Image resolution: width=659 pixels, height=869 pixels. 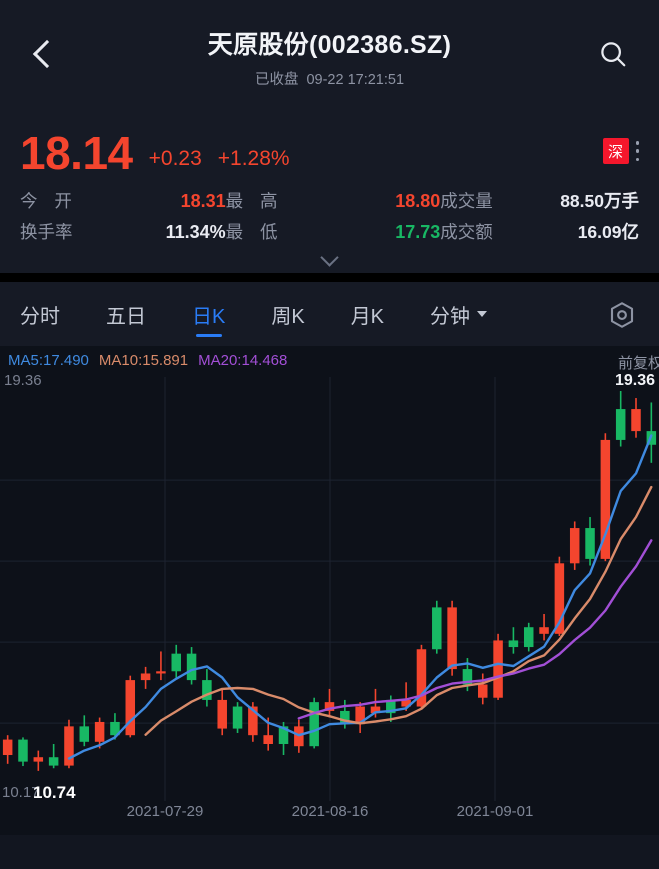 What do you see at coordinates (608, 232) in the screenshot?
I see `stat-value: 16.09亿` at bounding box center [608, 232].